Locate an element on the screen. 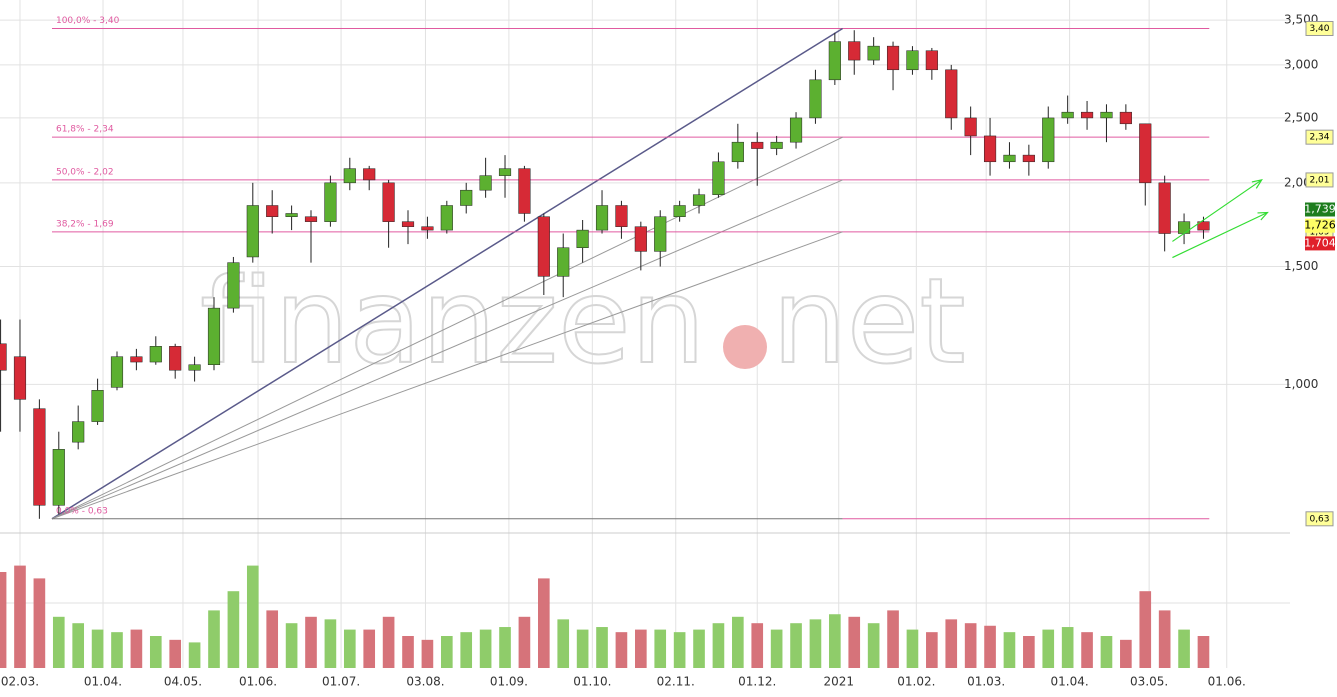 Image resolution: width=1337 pixels, height=697 pixels. fib-tag: 2,34 is located at coordinates (1319, 137).